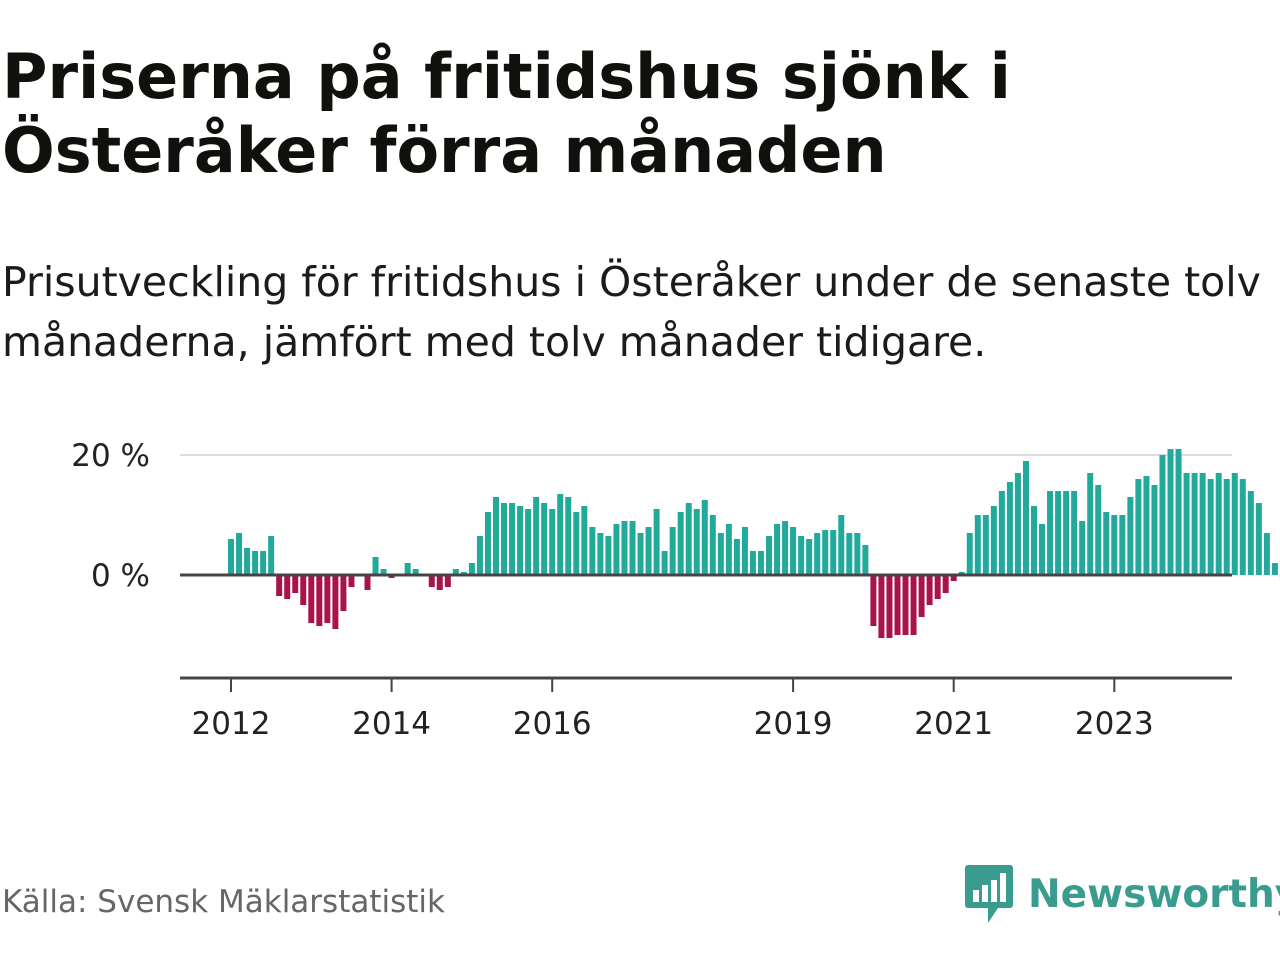 The height and width of the screenshot is (960, 1280). What do you see at coordinates (1114, 724) in the screenshot?
I see `x-tick-label: 2023` at bounding box center [1114, 724].